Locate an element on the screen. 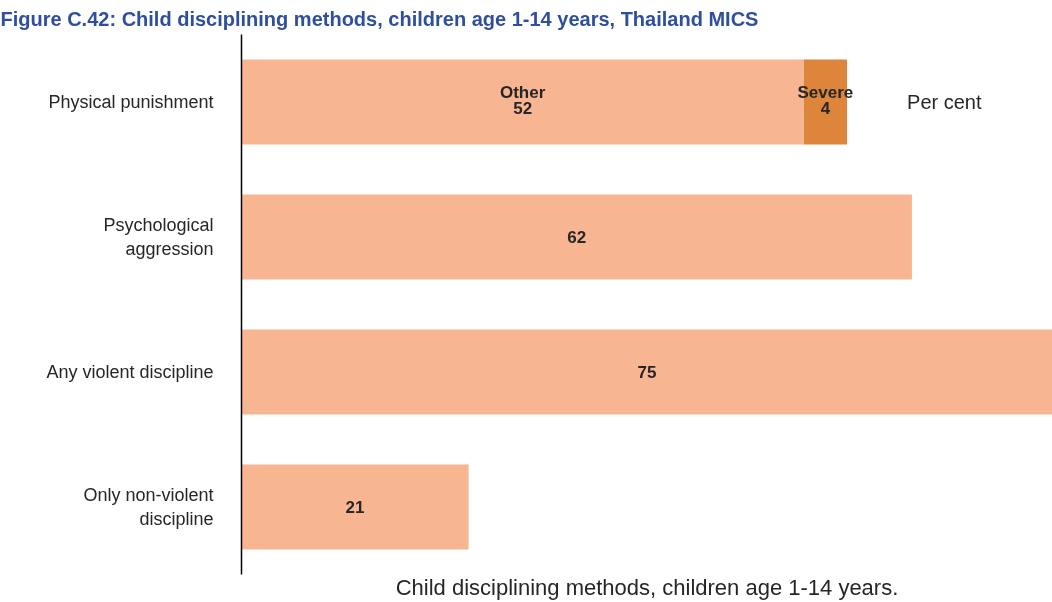 Image resolution: width=1052 pixels, height=602 pixels. y-tick-label: Only non-violent discipline is located at coordinates (148, 507).